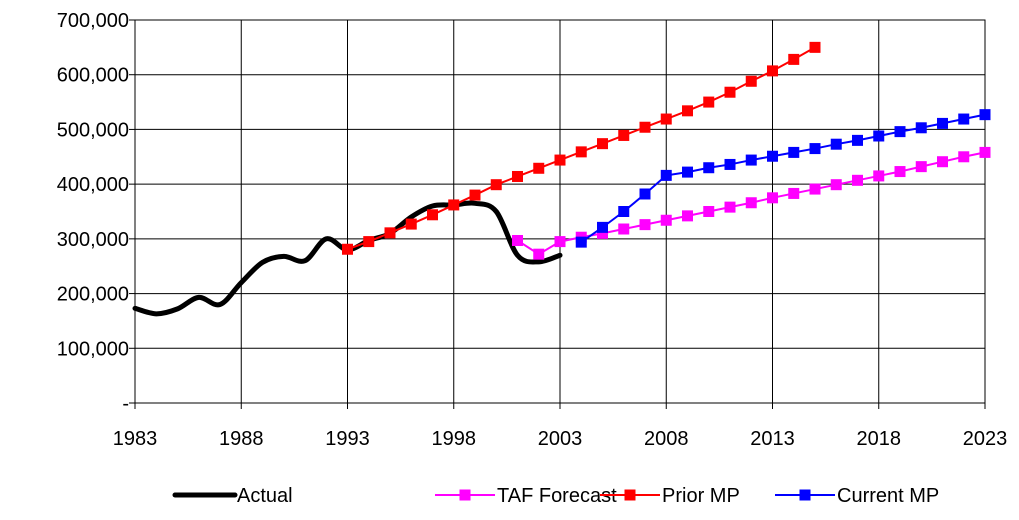 This screenshot has width=1019, height=520. What do you see at coordinates (265, 496) in the screenshot?
I see `legend-label: Actual` at bounding box center [265, 496].